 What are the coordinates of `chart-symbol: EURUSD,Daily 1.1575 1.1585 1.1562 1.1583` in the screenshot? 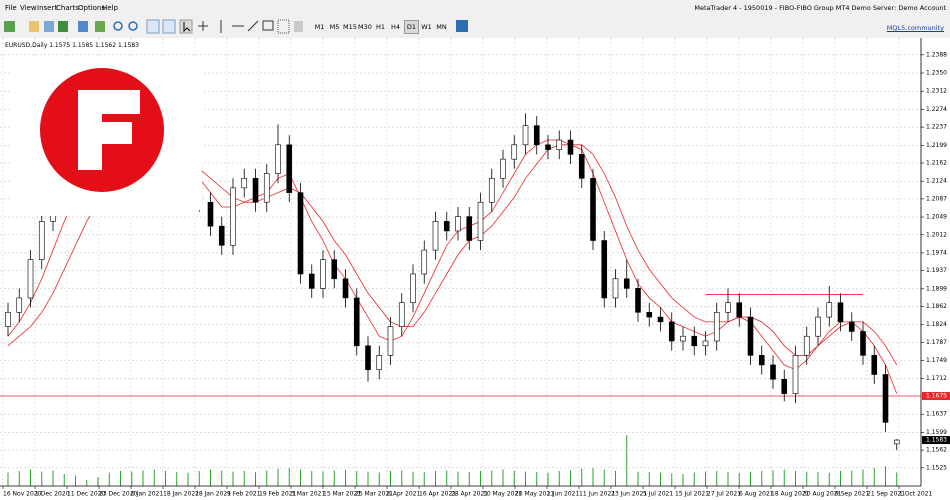 It's located at (72, 45).